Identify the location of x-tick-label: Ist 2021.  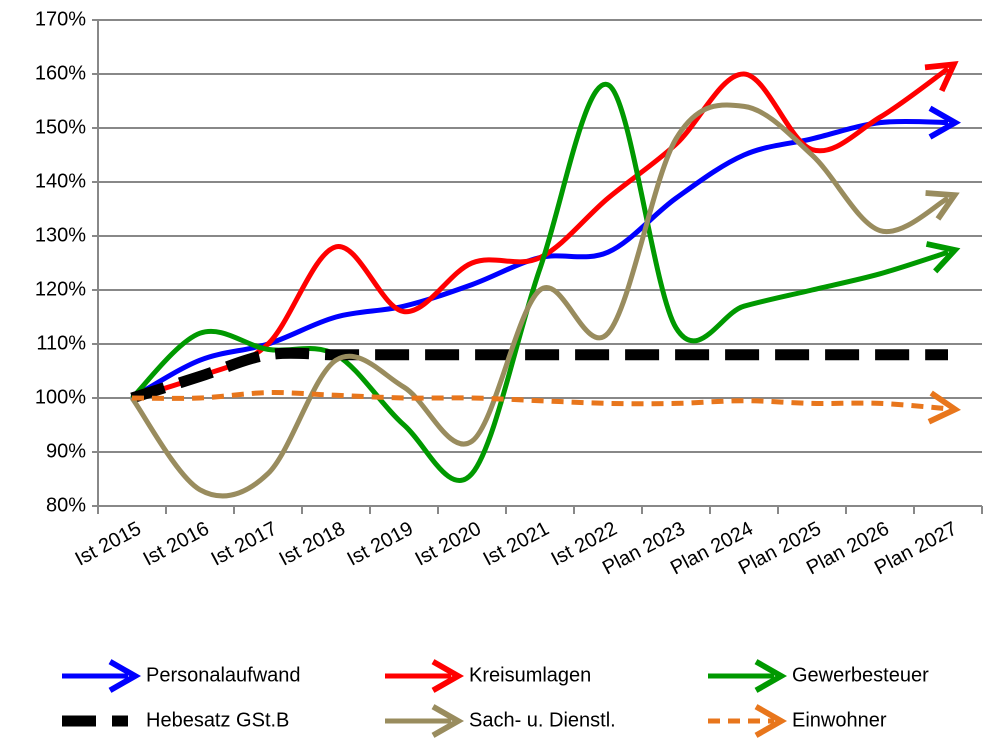
(516, 544).